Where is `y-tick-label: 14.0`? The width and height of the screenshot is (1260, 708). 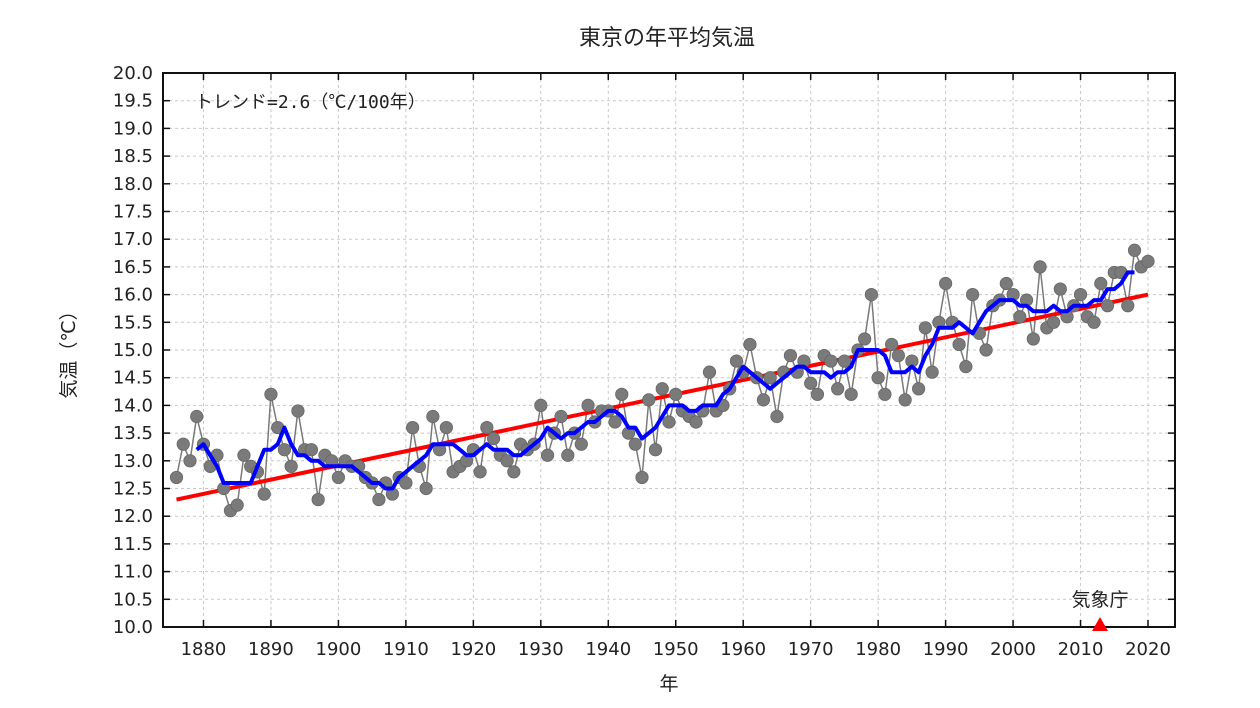 y-tick-label: 14.0 is located at coordinates (133, 405).